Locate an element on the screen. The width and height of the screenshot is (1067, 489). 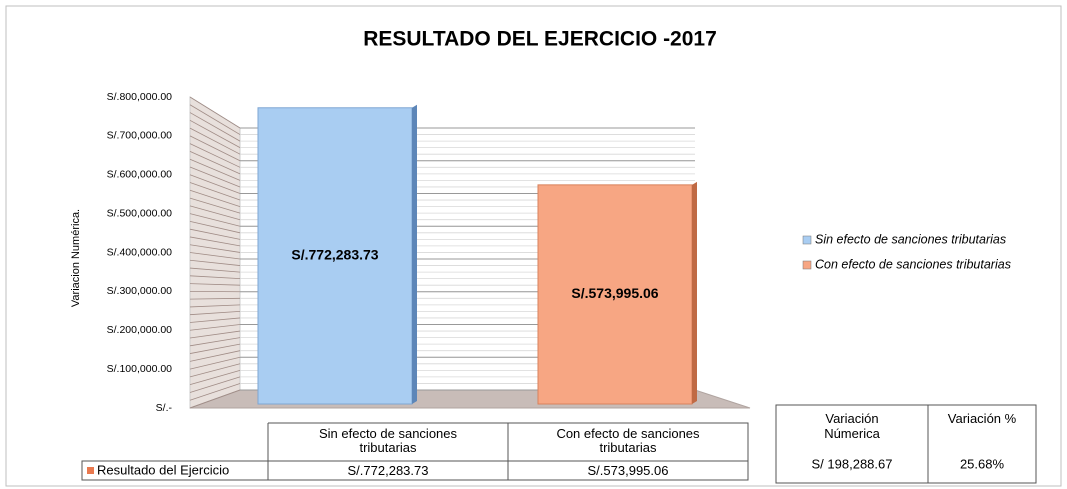
data-label: S/.772,283.73 is located at coordinates (334, 255).